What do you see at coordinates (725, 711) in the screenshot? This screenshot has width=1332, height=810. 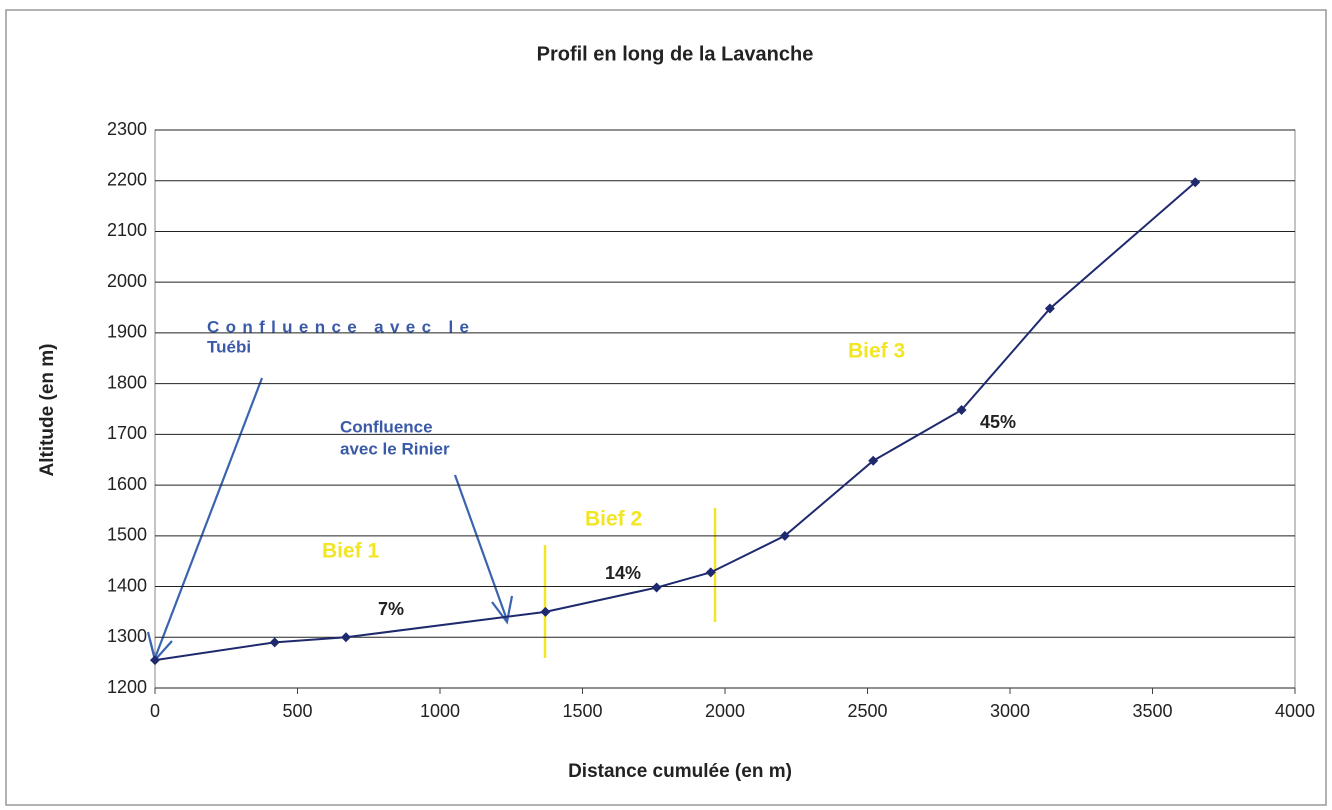 I see `x-tick-label: 2000` at bounding box center [725, 711].